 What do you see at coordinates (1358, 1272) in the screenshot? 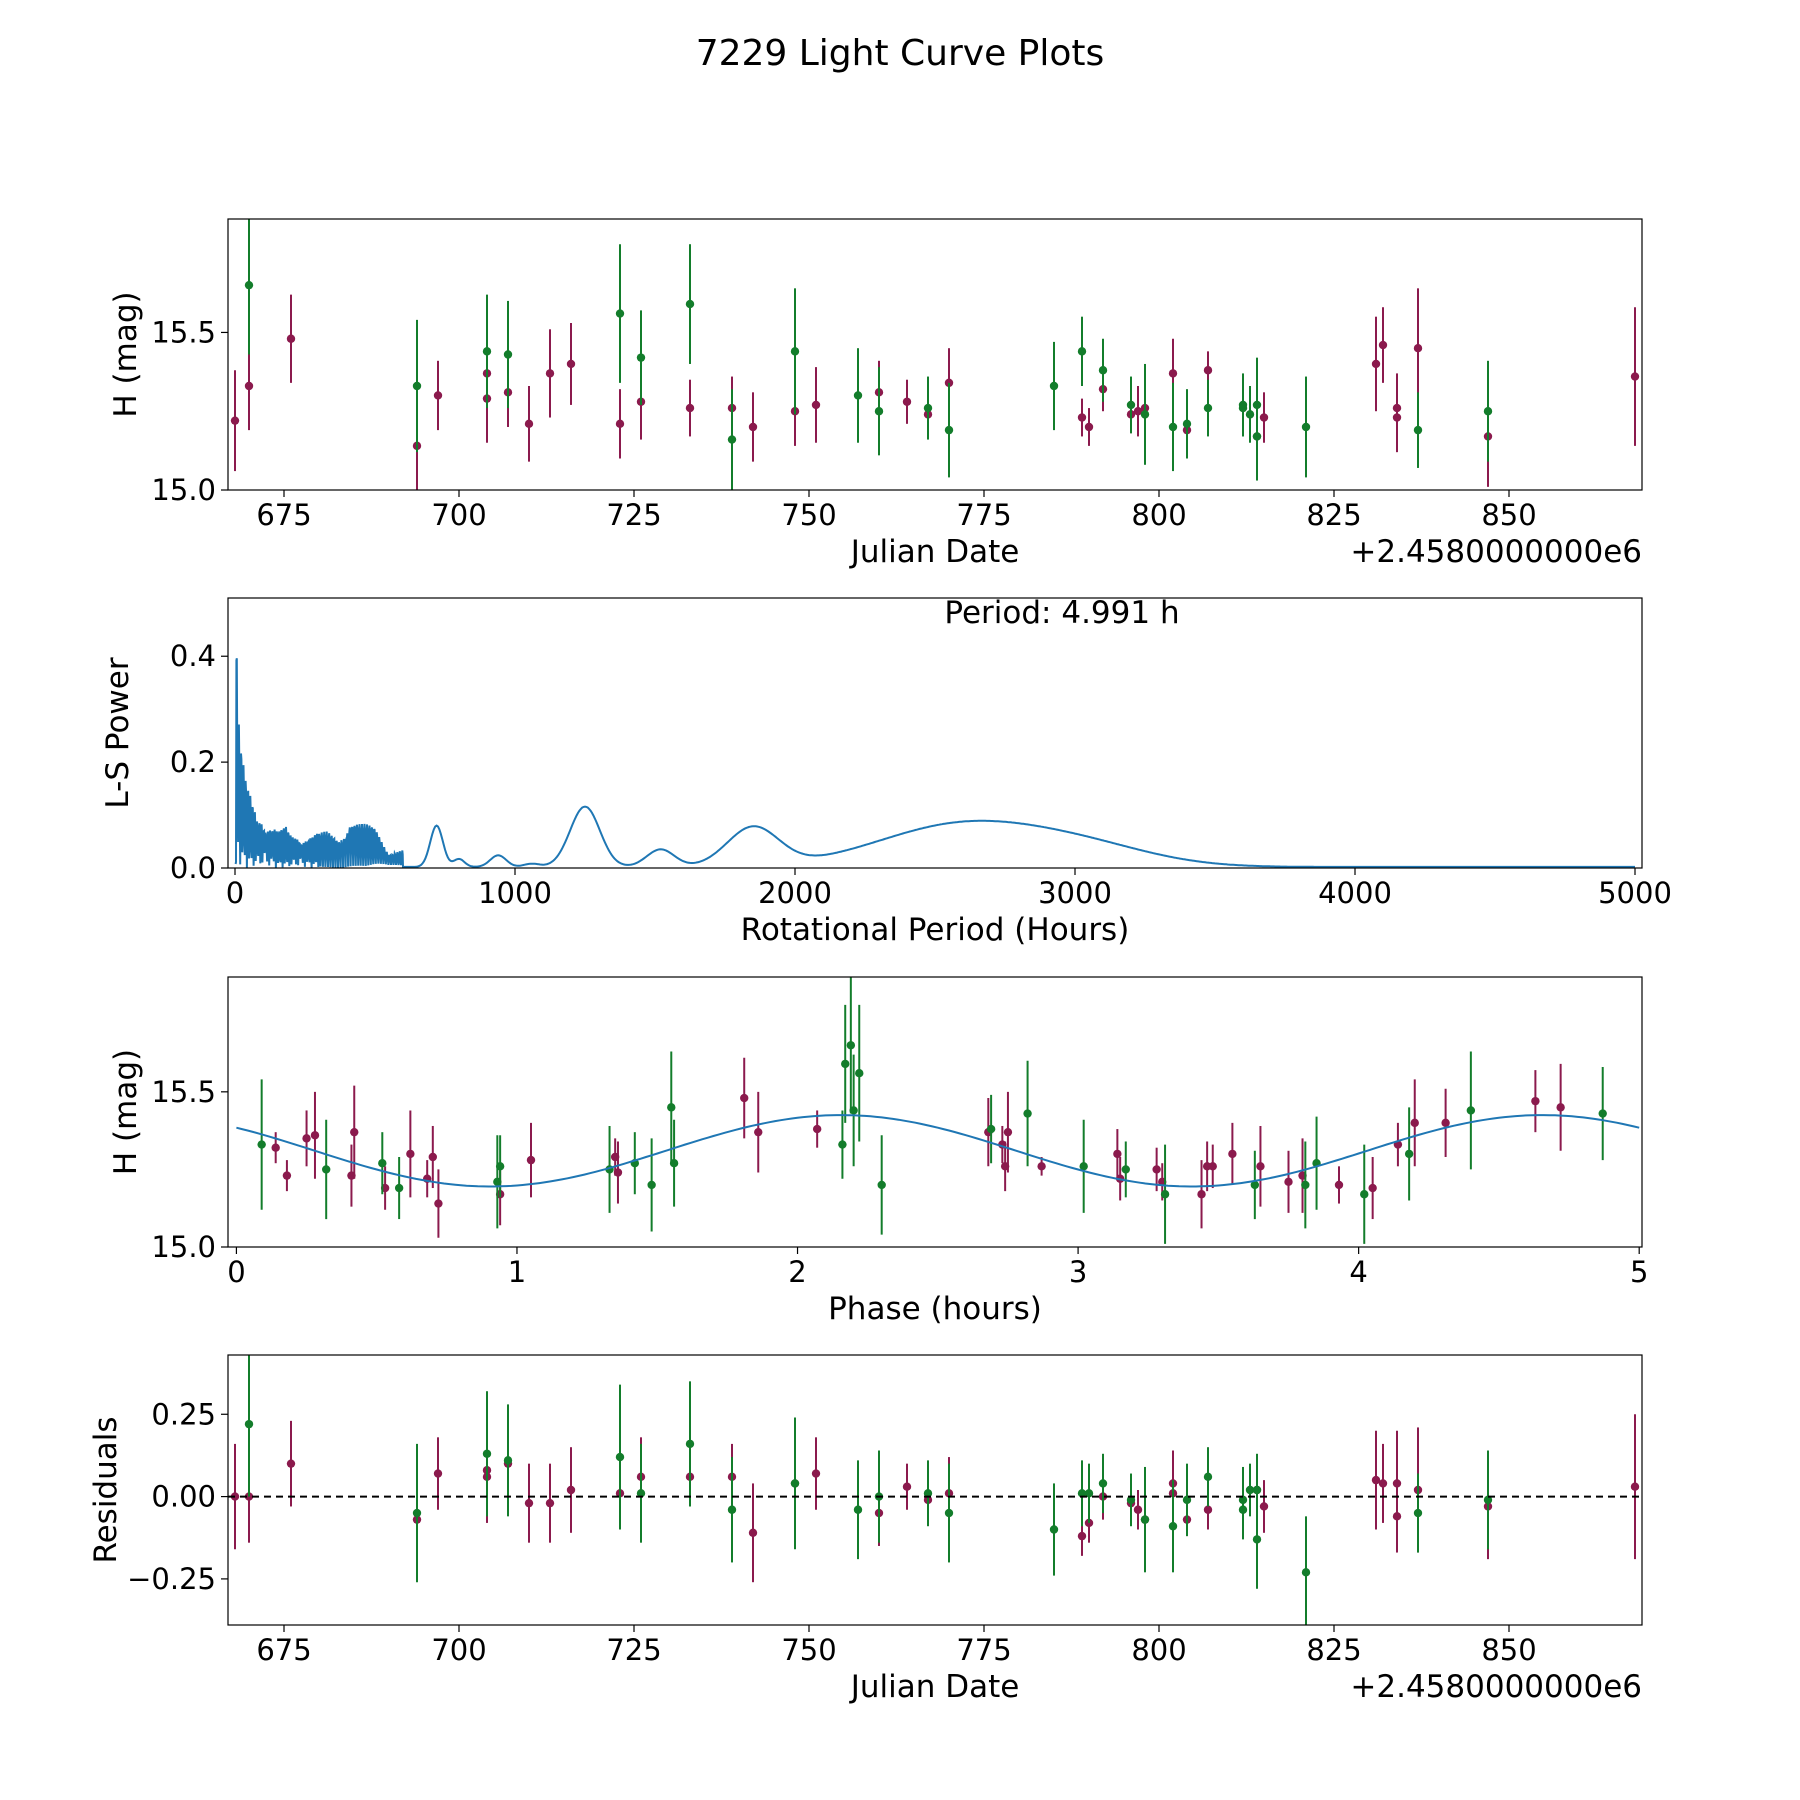
I see `phased-x-tick-label: 4` at bounding box center [1358, 1272].